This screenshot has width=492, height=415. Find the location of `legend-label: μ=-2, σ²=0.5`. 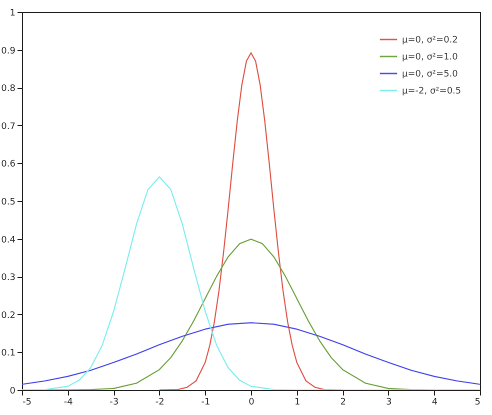

legend-label: μ=-2, σ²=0.5 is located at coordinates (432, 91).